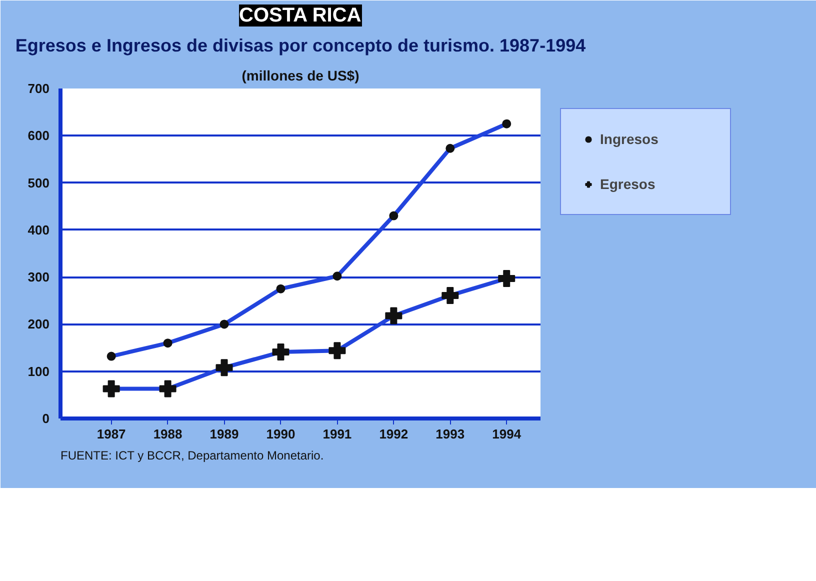  What do you see at coordinates (39, 277) in the screenshot?
I see `y-tick-label: 300` at bounding box center [39, 277].